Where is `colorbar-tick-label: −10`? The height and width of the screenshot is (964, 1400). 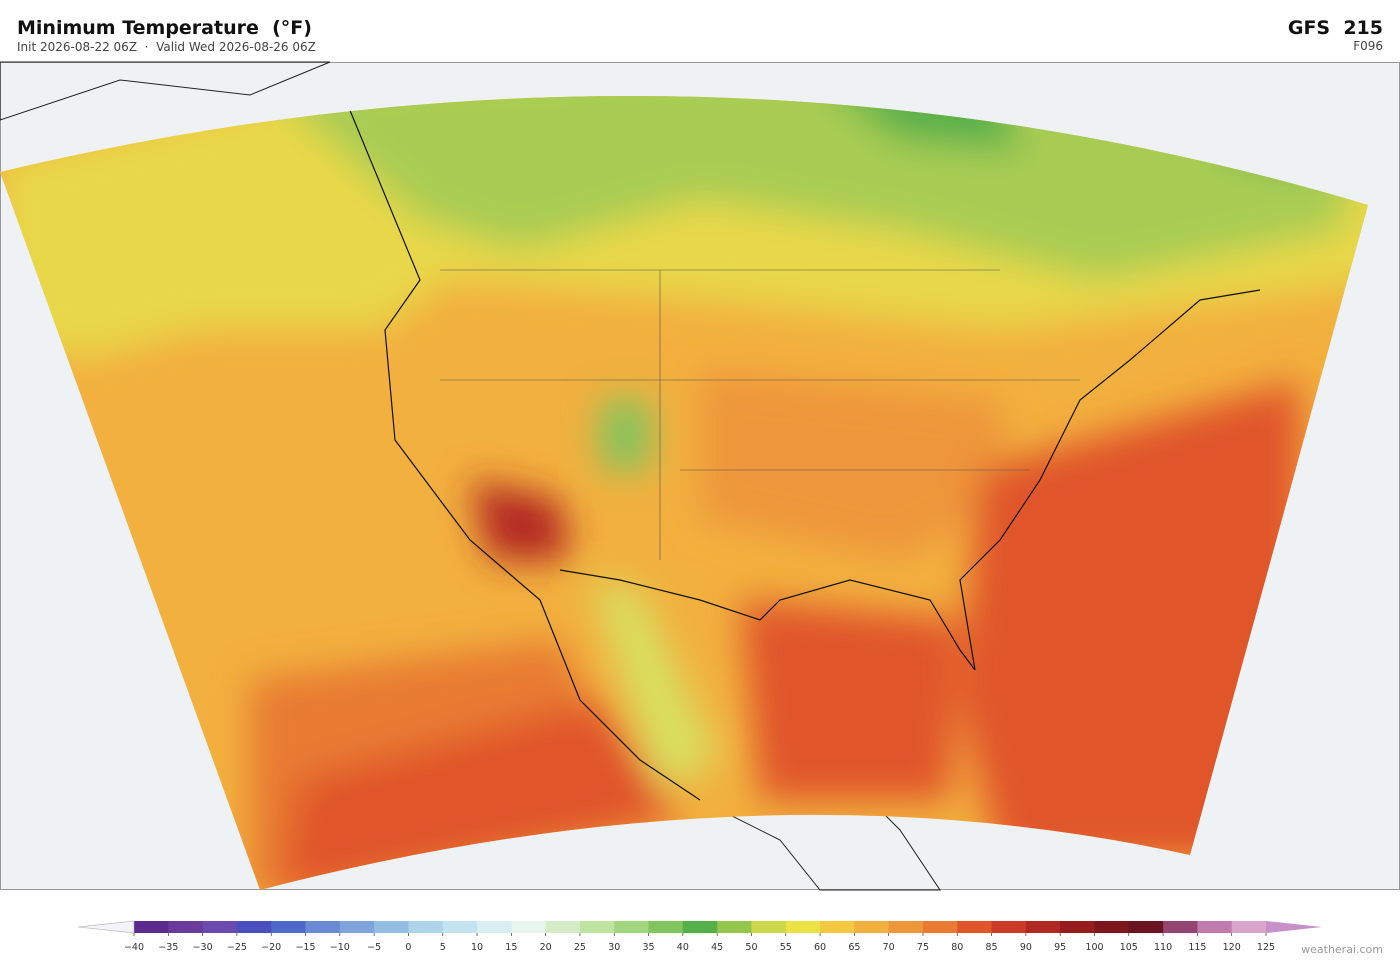
colorbar-tick-label: −10 is located at coordinates (340, 947).